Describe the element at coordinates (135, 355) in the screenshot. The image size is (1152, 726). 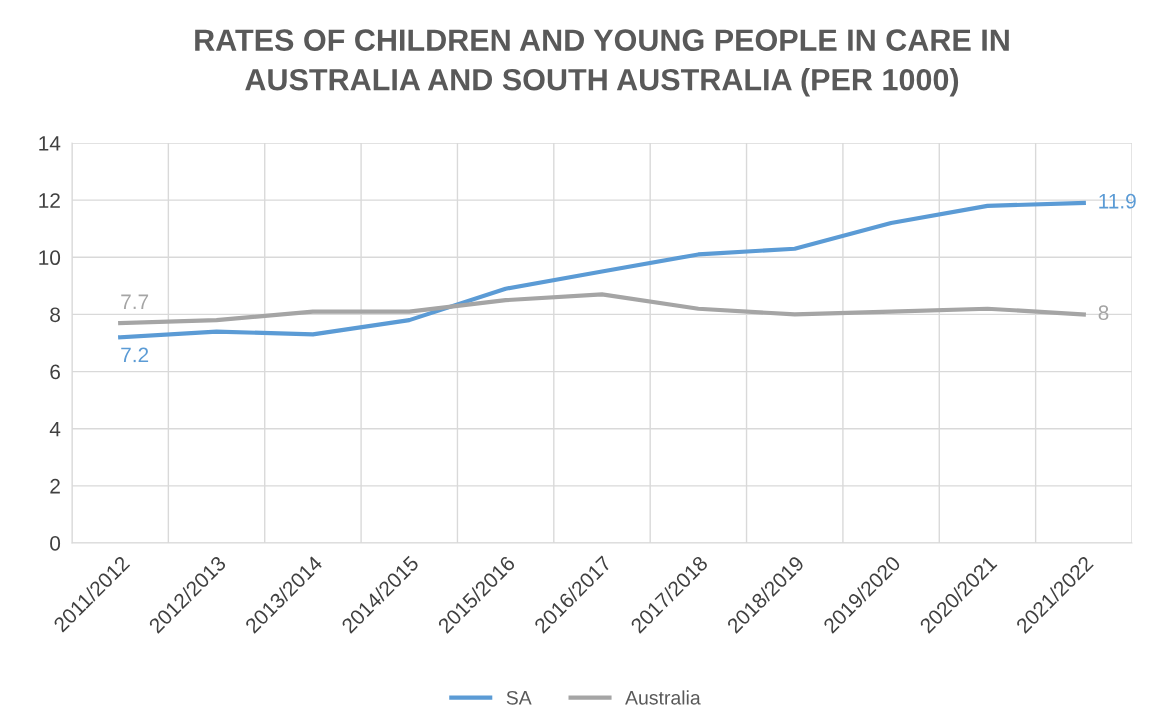
I see `data-label: 7.2` at that location.